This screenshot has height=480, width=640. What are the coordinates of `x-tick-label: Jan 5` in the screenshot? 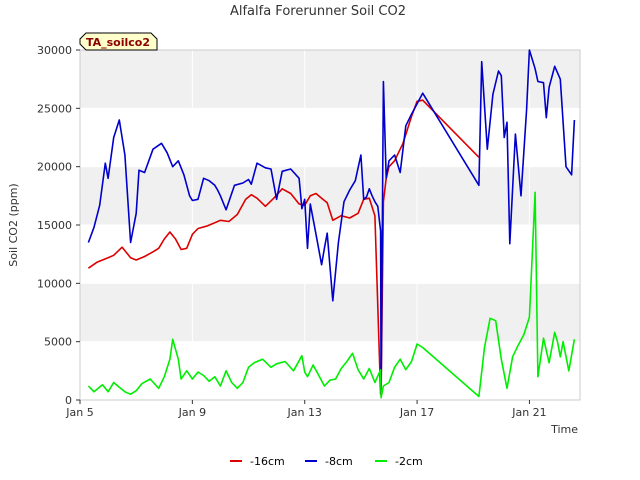 It's located at (79, 412).